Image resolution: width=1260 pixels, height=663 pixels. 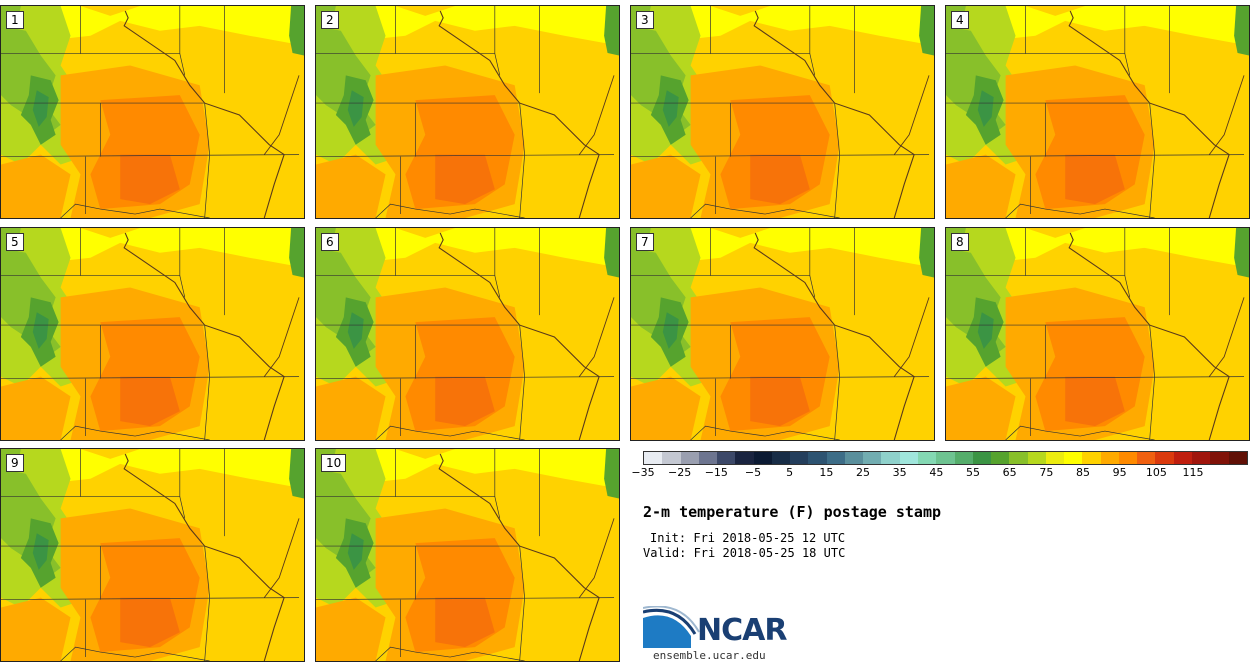 What do you see at coordinates (790, 472) in the screenshot?
I see `colorbar-tick-label: 5` at bounding box center [790, 472].